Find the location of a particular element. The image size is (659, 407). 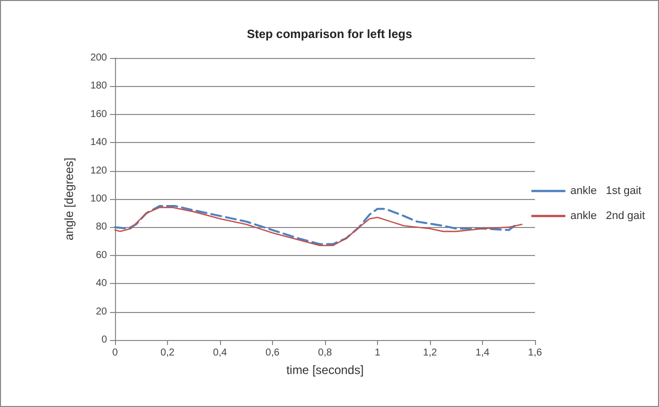

x-tick-label: 0,8 is located at coordinates (325, 353).